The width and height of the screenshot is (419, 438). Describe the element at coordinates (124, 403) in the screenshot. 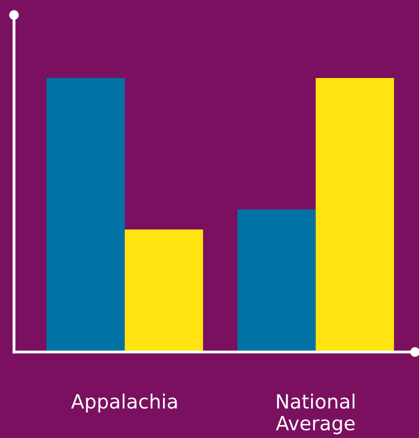

I see `x-tick-label: Appalachia` at that location.